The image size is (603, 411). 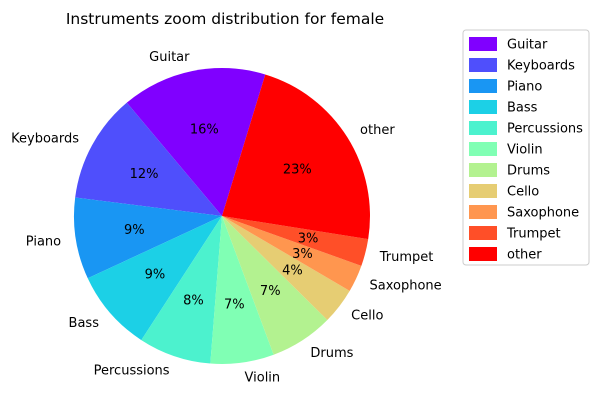 What do you see at coordinates (528, 171) in the screenshot?
I see `legend-label-drums: Drums` at bounding box center [528, 171].